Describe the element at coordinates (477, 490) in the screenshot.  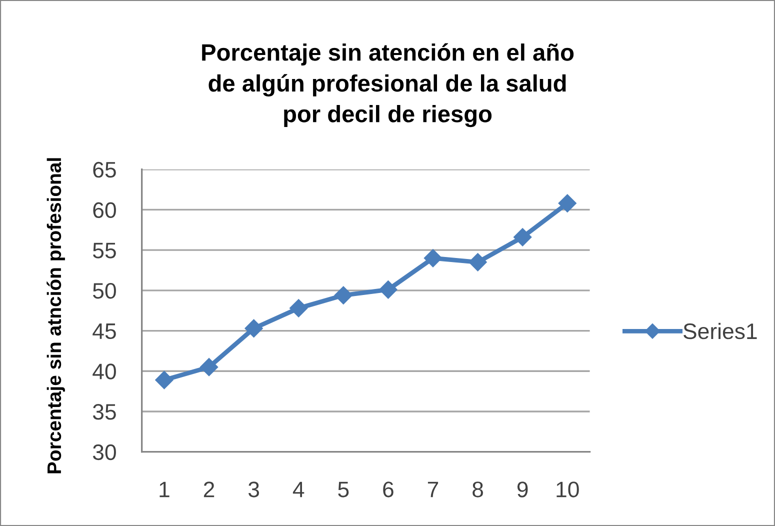
I see `x-tick-label: 8` at that location.